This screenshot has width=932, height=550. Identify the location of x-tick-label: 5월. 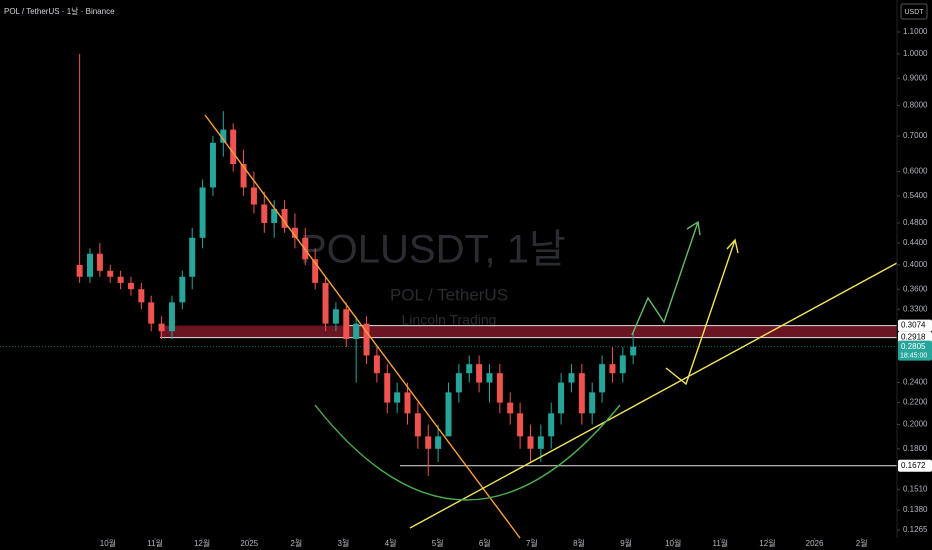
(438, 543).